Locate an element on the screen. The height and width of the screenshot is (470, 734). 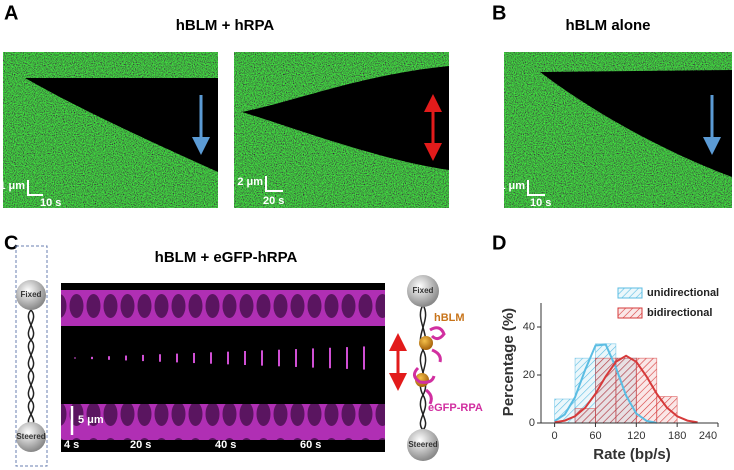
x-axis-label: Rate (bp/s) is located at coordinates (632, 454).